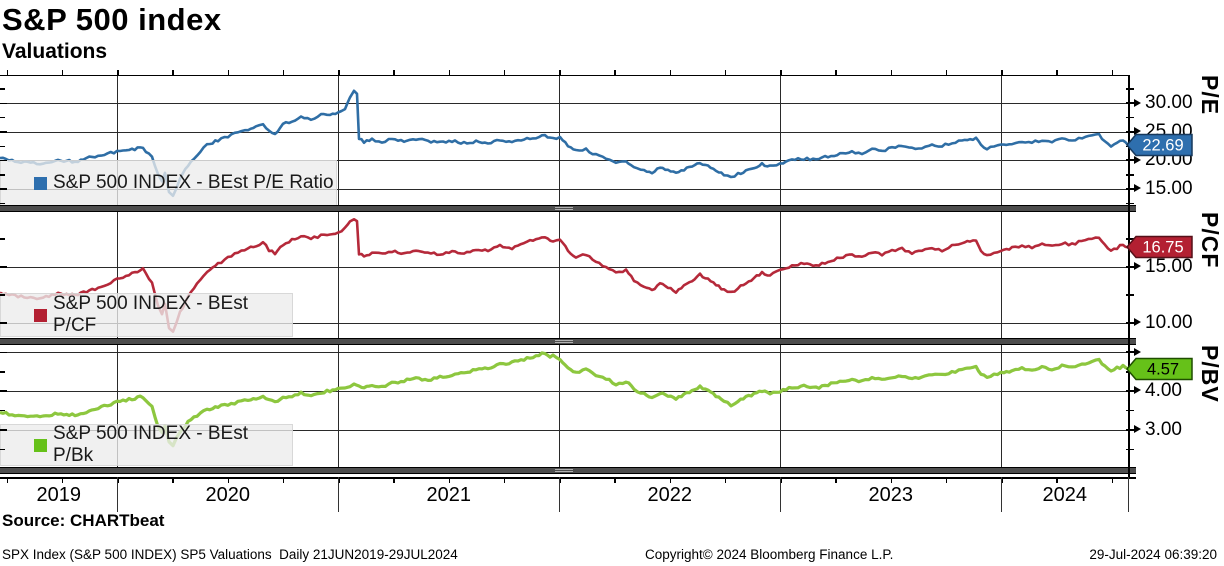 This screenshot has width=1224, height=566. Describe the element at coordinates (83, 520) in the screenshot. I see `source-note: Source: CHARTbeat` at that location.